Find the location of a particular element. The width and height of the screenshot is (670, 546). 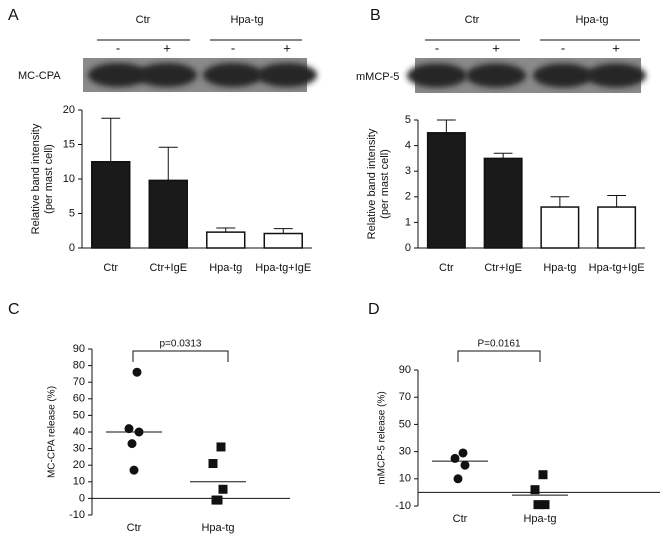

y-tick-label: 1 is located at coordinates (408, 222).